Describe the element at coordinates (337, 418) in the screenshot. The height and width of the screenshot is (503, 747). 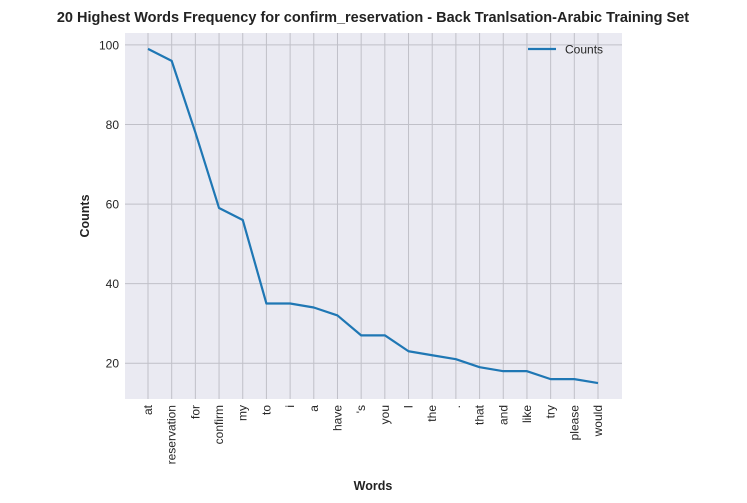
I see `x-tick-label: have` at that location.